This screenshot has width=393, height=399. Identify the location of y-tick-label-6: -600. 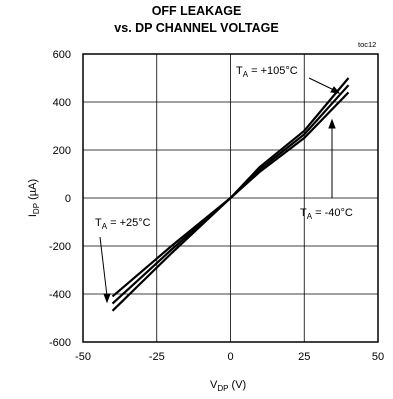
(60, 343).